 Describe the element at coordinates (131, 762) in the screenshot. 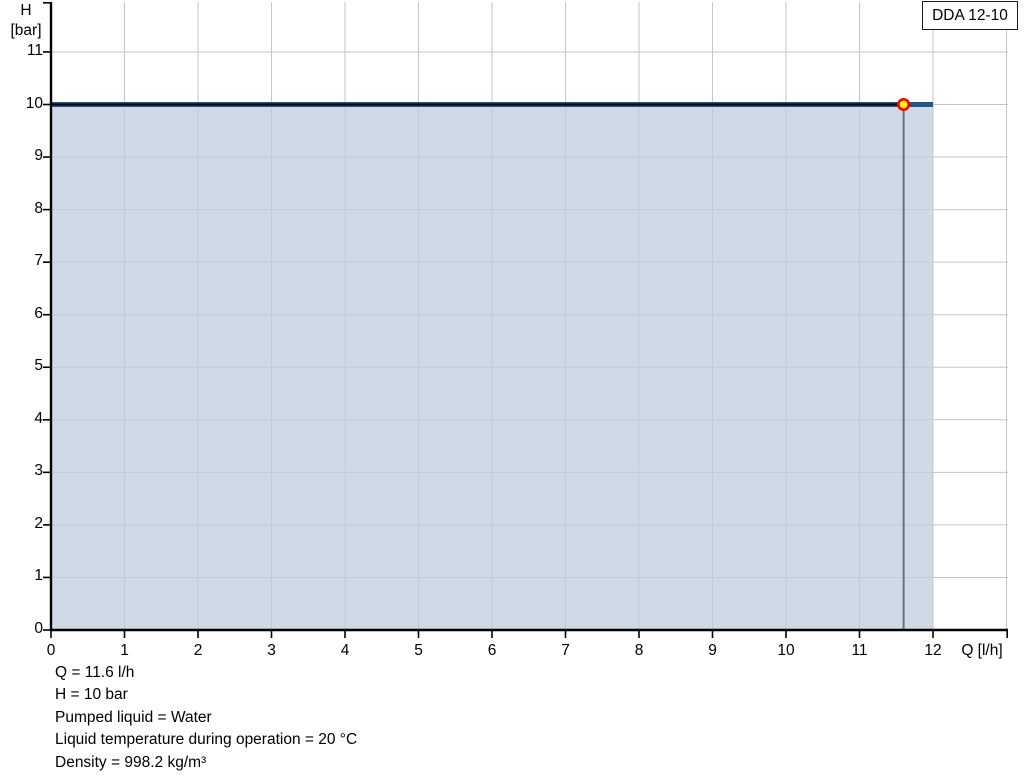

I see `info-density: Density = 998.2 kg/m³` at that location.